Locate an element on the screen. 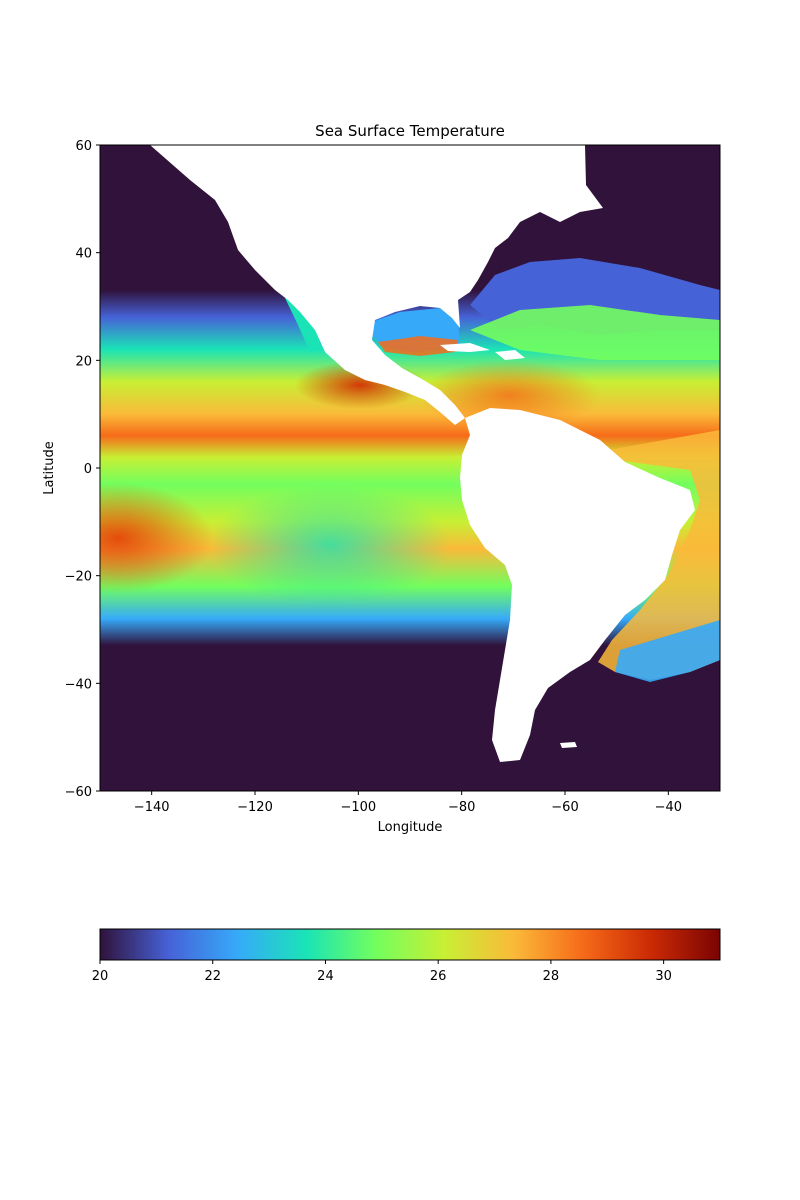  chart-title: Sea Surface Temperature is located at coordinates (410, 131).